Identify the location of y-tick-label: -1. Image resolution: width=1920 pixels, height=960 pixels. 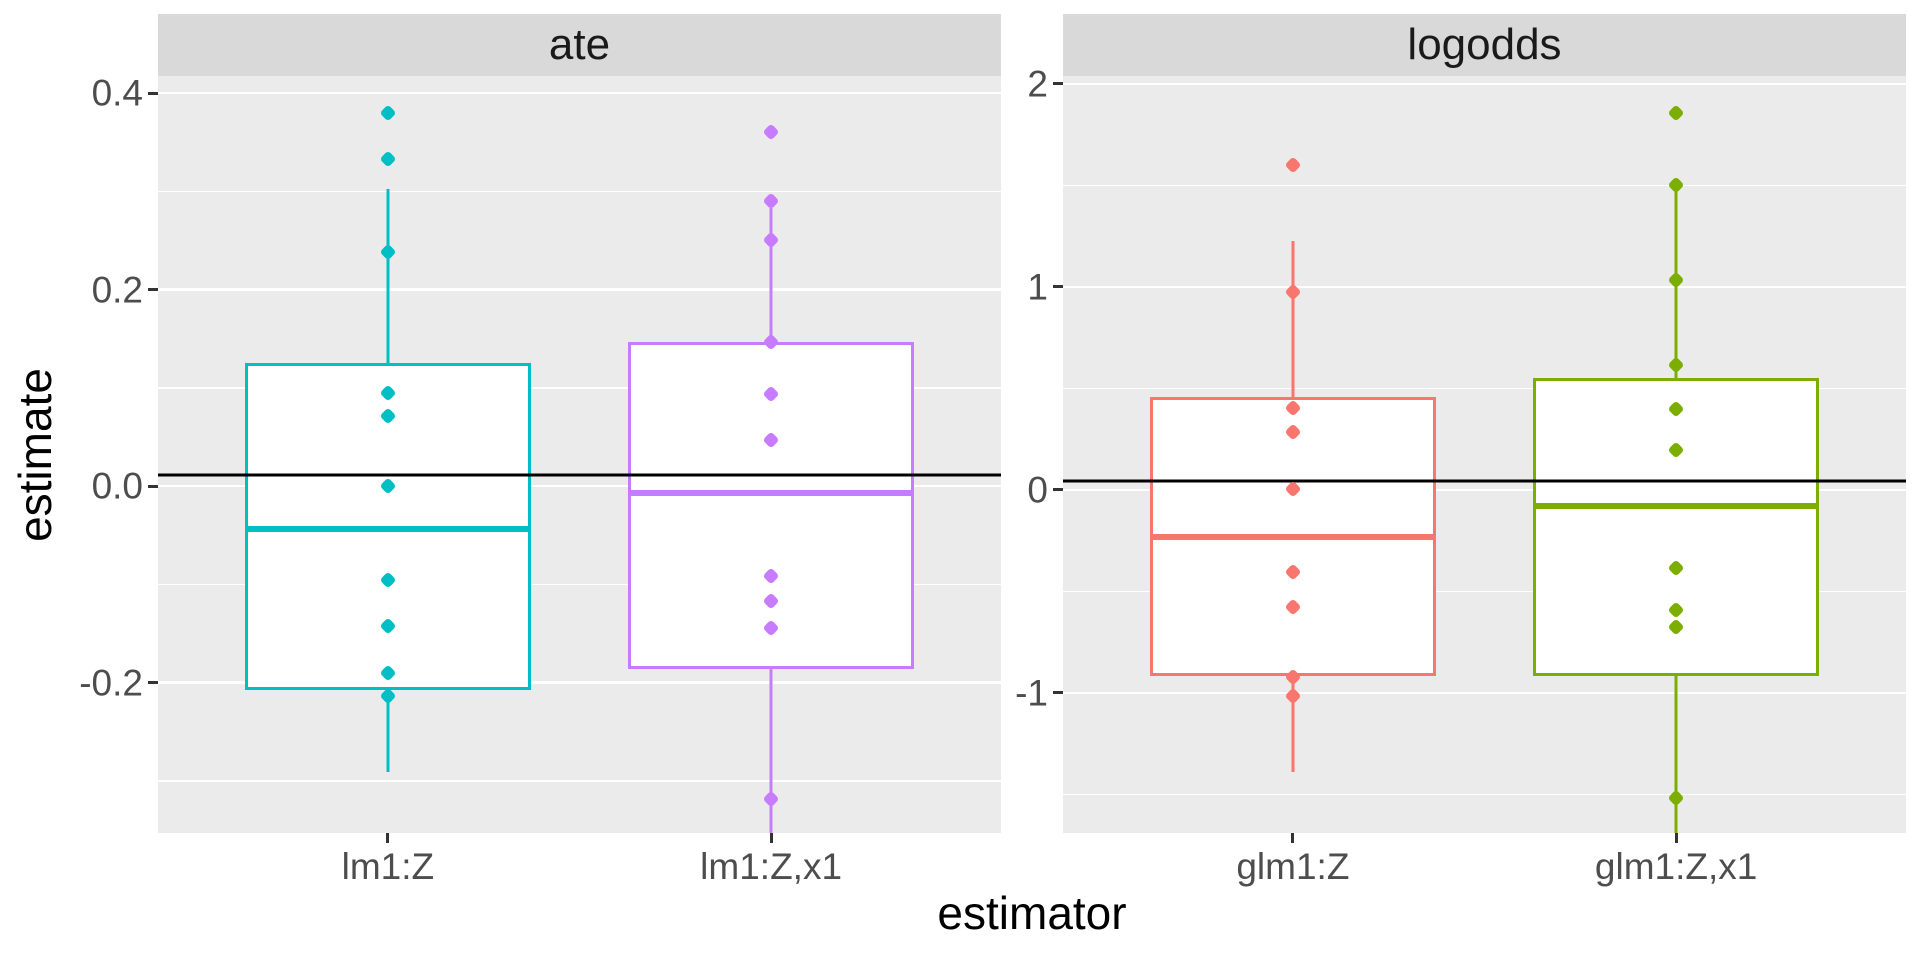
(1031, 693).